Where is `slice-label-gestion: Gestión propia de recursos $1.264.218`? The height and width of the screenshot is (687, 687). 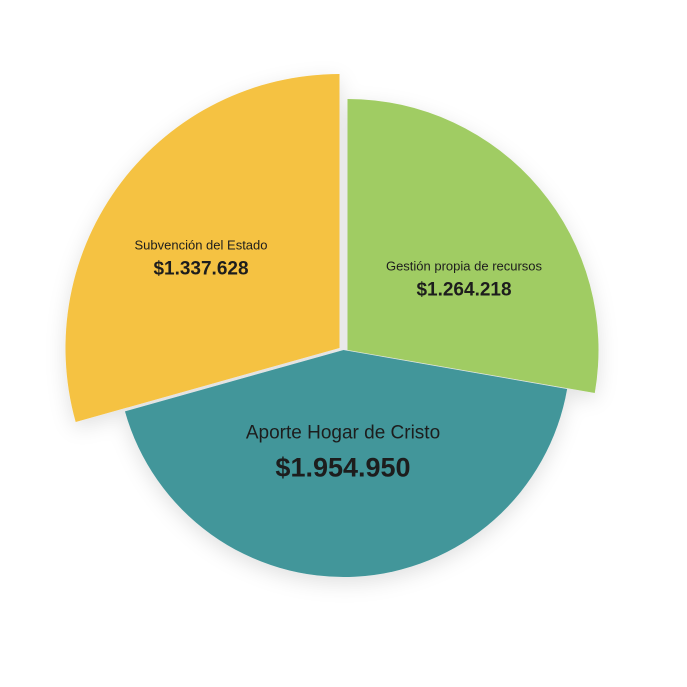
slice-label-gestion: Gestión propia de recursos $1.264.218 is located at coordinates (464, 280).